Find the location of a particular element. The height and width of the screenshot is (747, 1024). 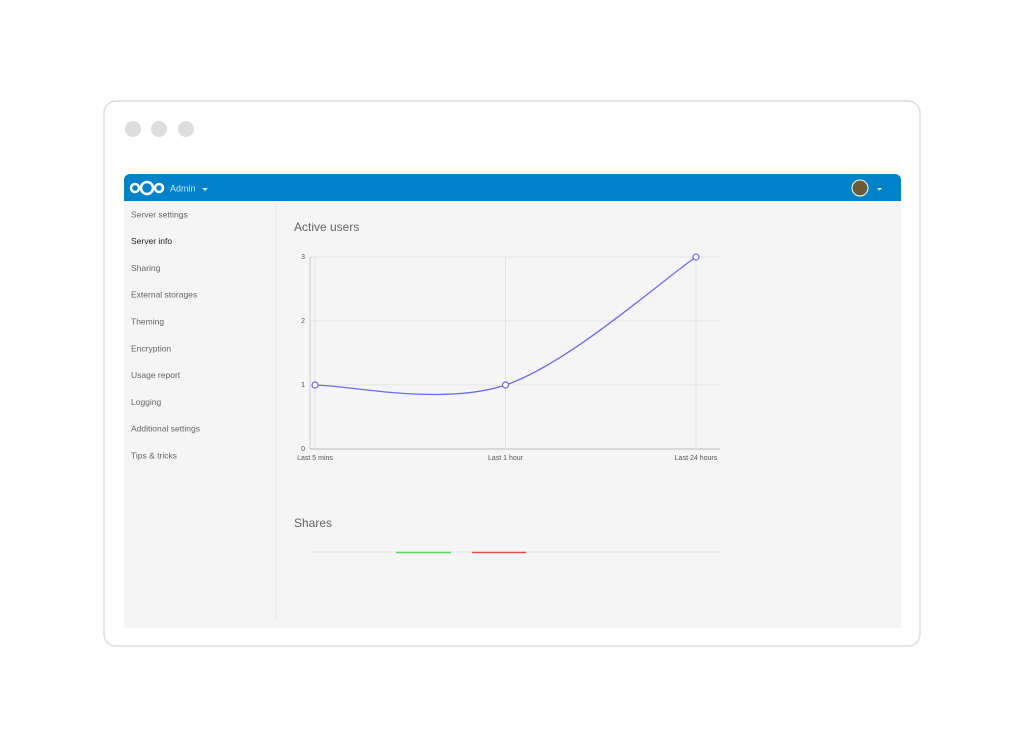

y-tick-label: 1 is located at coordinates (303, 385).